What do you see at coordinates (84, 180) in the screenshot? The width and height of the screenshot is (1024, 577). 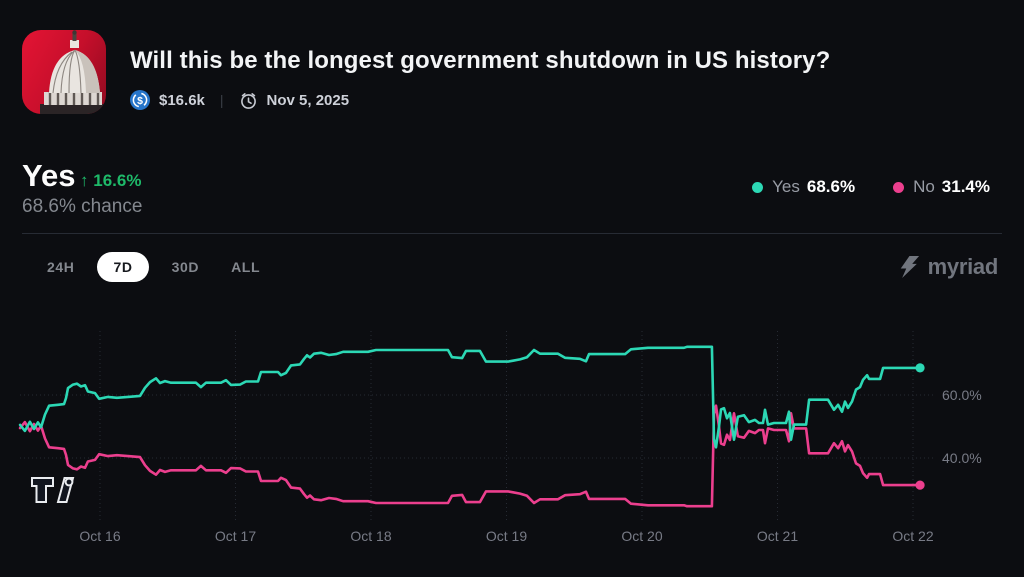 I see `up-arrow-icon: ↑` at bounding box center [84, 180].